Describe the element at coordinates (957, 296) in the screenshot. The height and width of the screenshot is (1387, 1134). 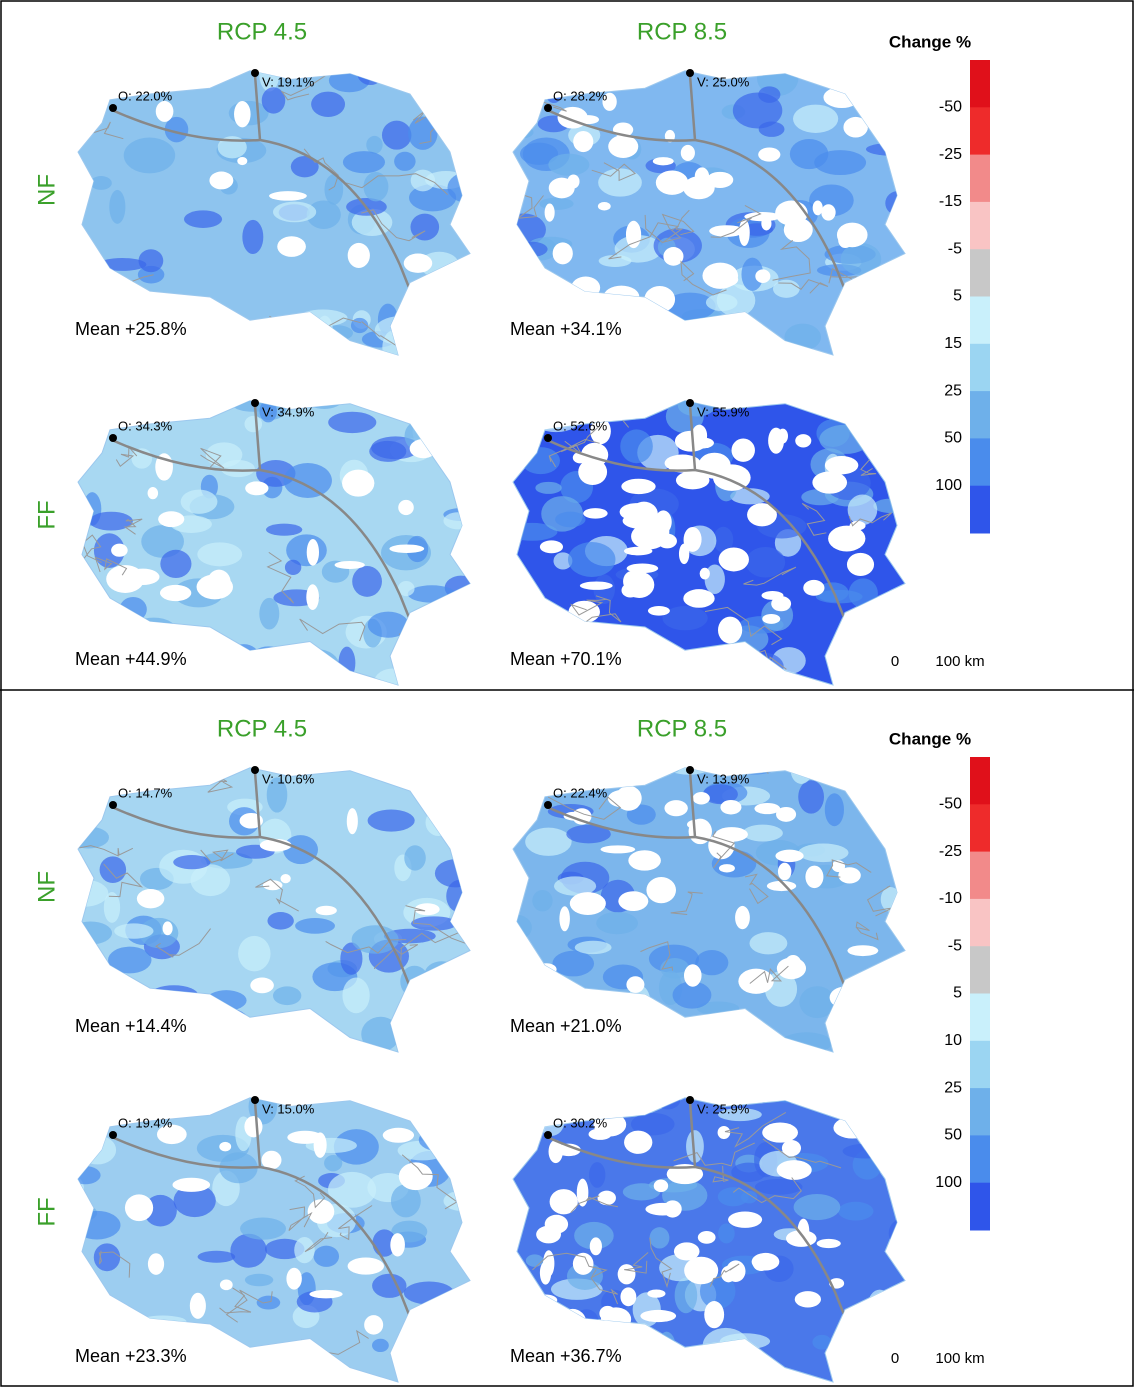
I see `legend-label: 5` at that location.